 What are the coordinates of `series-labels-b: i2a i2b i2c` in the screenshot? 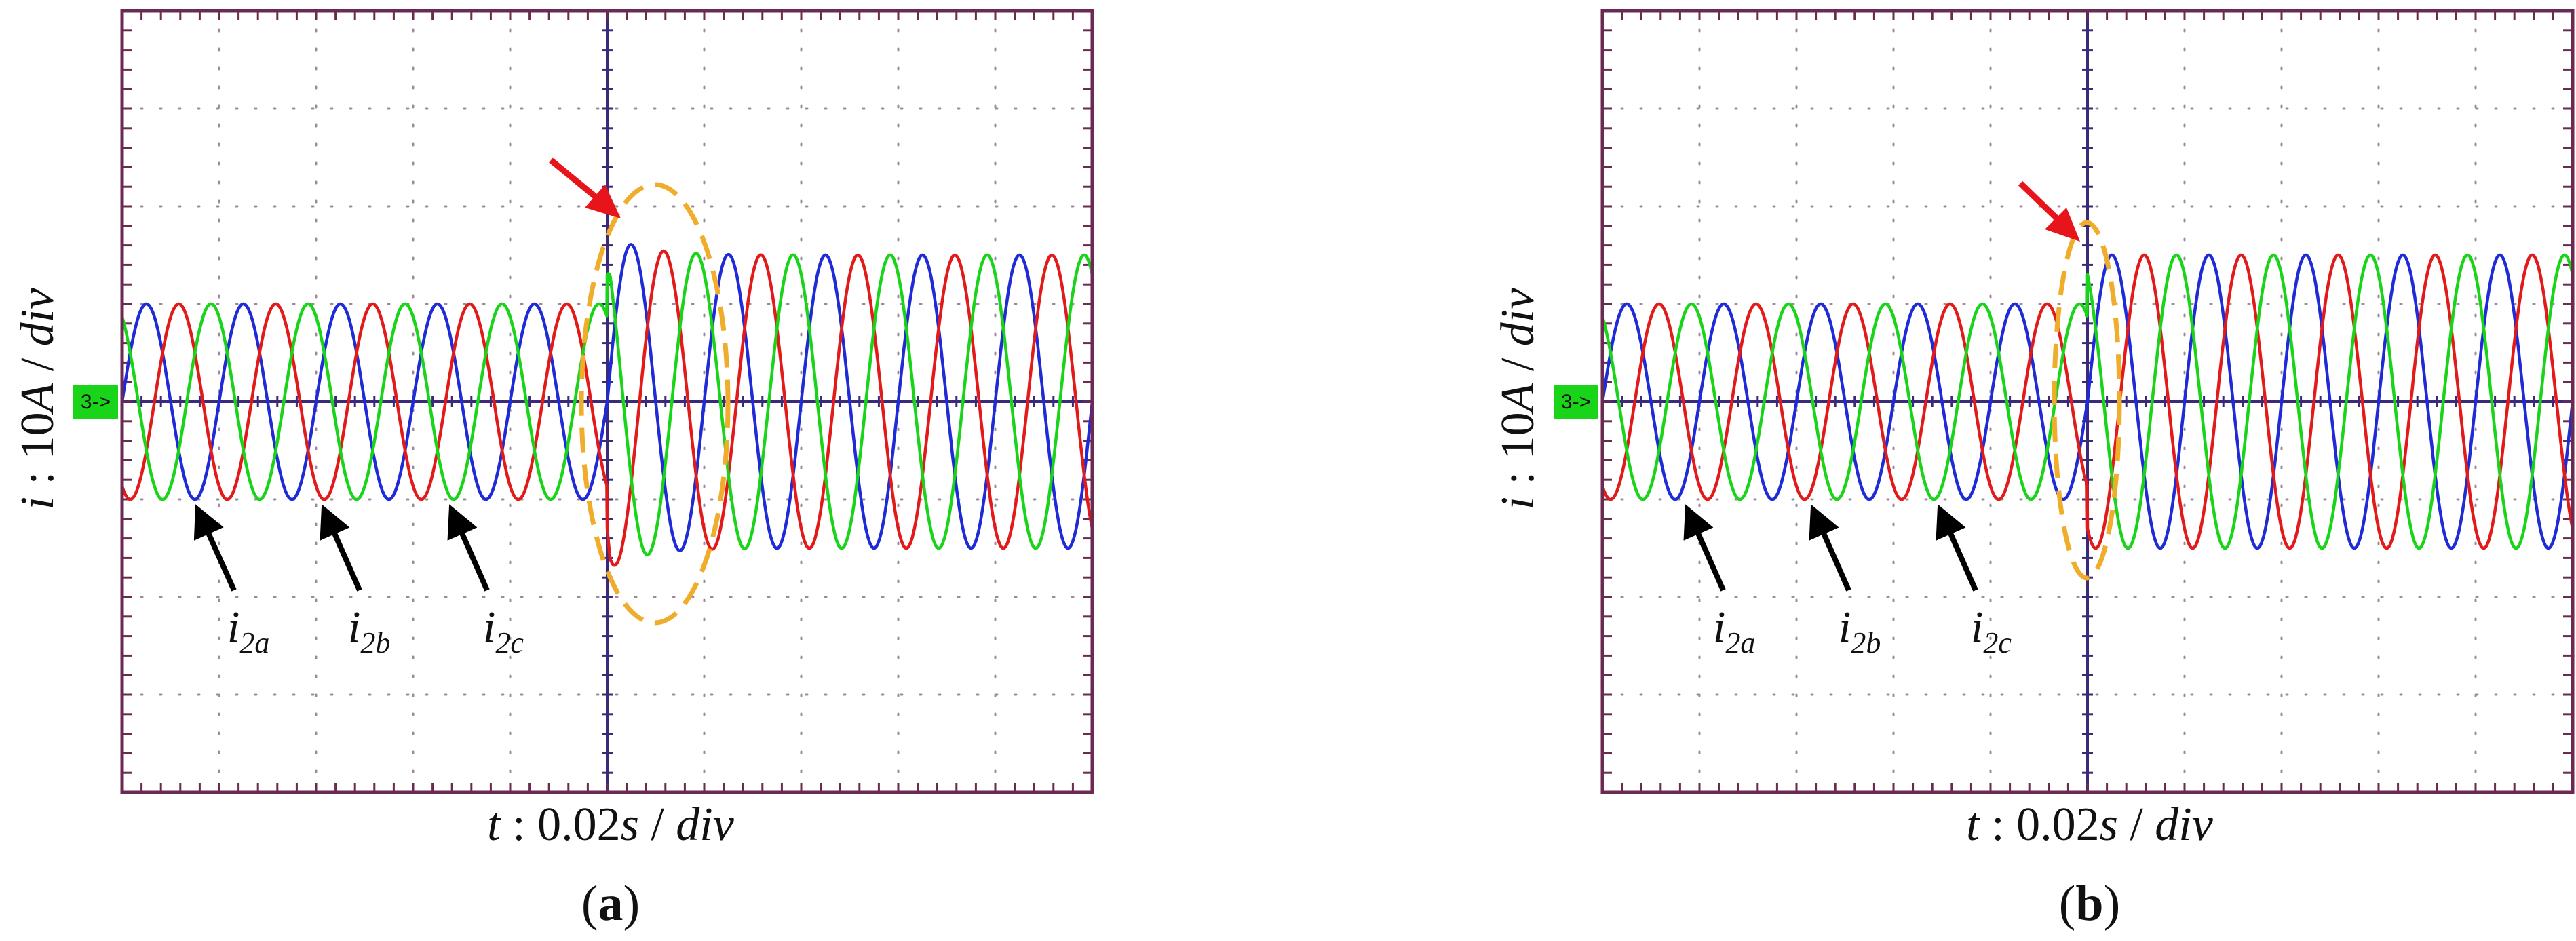 It's located at (1847, 581).